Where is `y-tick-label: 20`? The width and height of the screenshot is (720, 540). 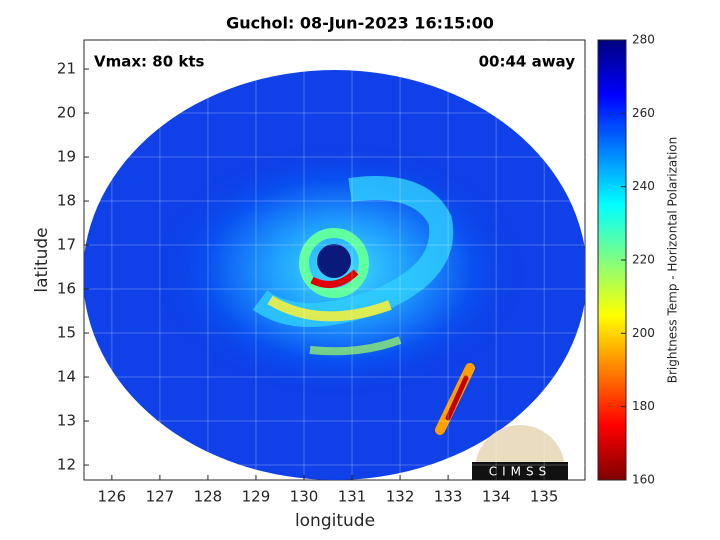 y-tick-label: 20 is located at coordinates (66, 113).